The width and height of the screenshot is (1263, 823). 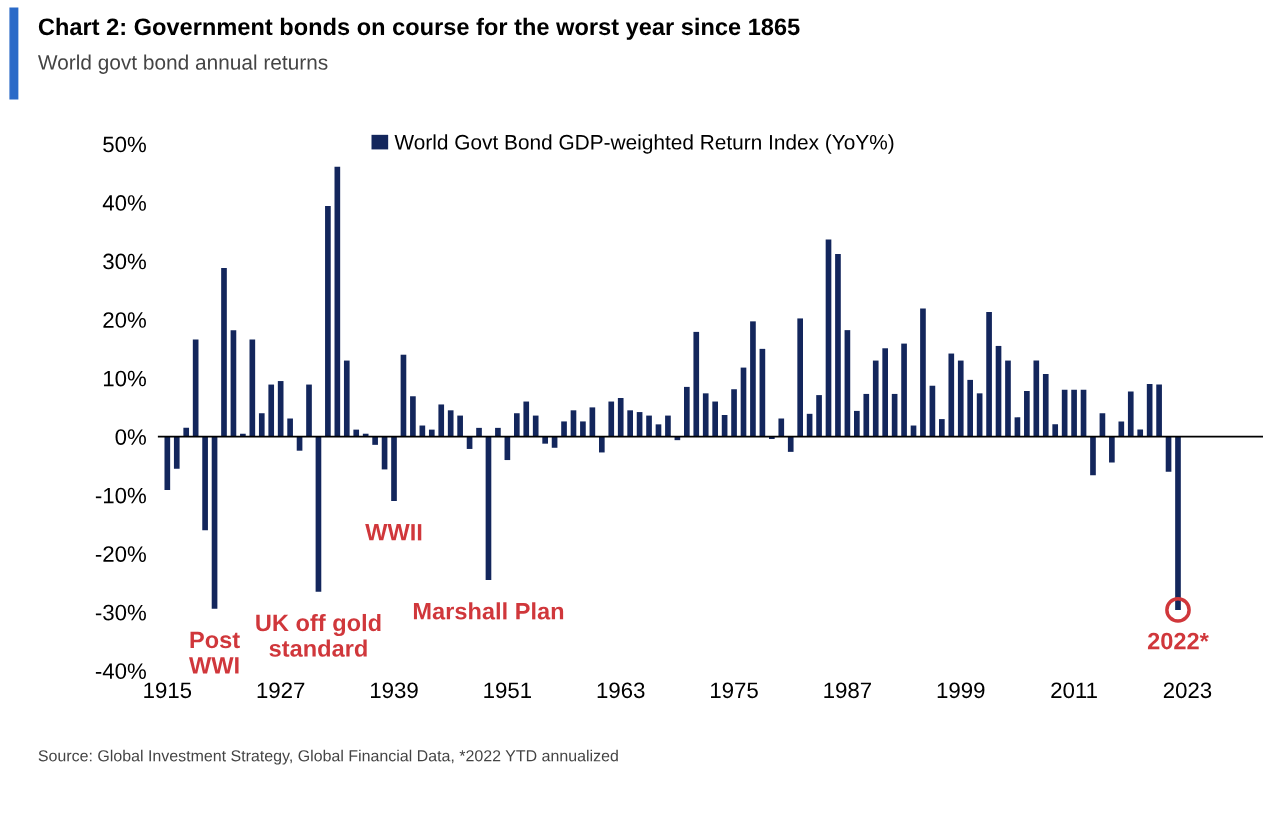 What do you see at coordinates (1178, 641) in the screenshot?
I see `annotation: 2022*` at bounding box center [1178, 641].